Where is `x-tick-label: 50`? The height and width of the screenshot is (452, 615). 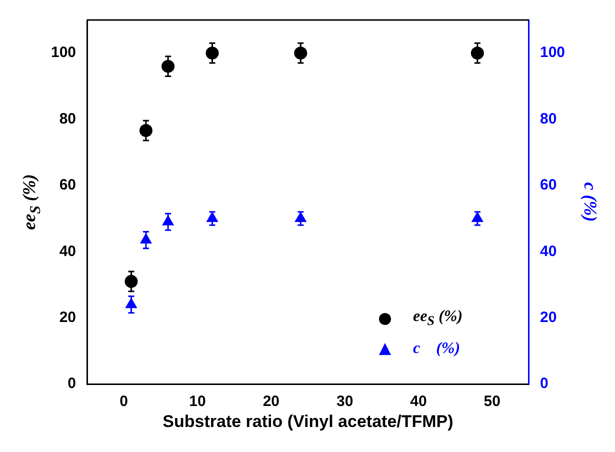 x-tick-label: 50 is located at coordinates (492, 401).